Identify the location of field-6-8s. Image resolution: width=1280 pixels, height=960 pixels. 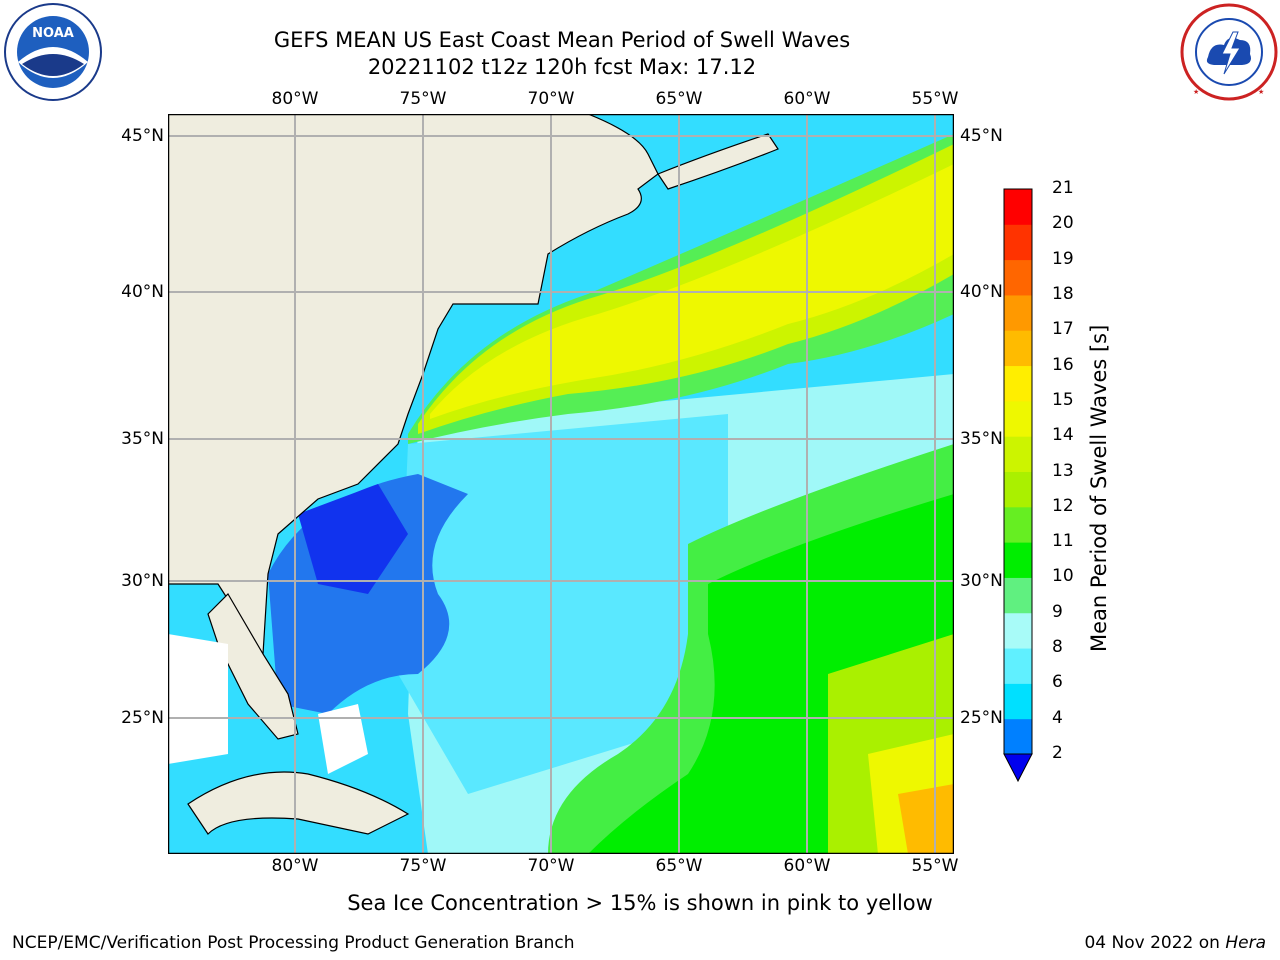
(563, 604).